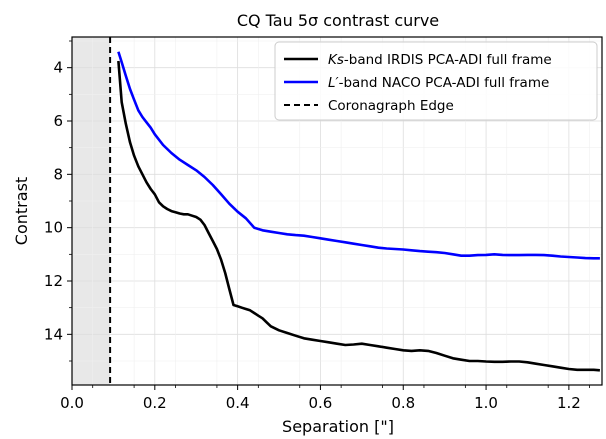 The width and height of the screenshot is (606, 439). Describe the element at coordinates (58, 174) in the screenshot. I see `y-tick-label: 8` at that location.